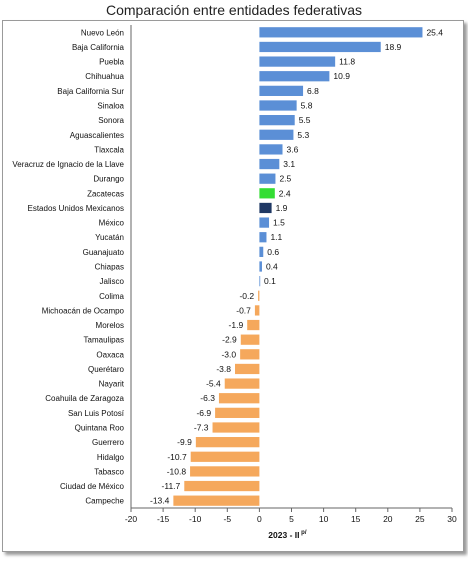 This screenshot has height=562, width=468. Describe the element at coordinates (90, 91) in the screenshot. I see `category-label: Baja California Sur` at that location.